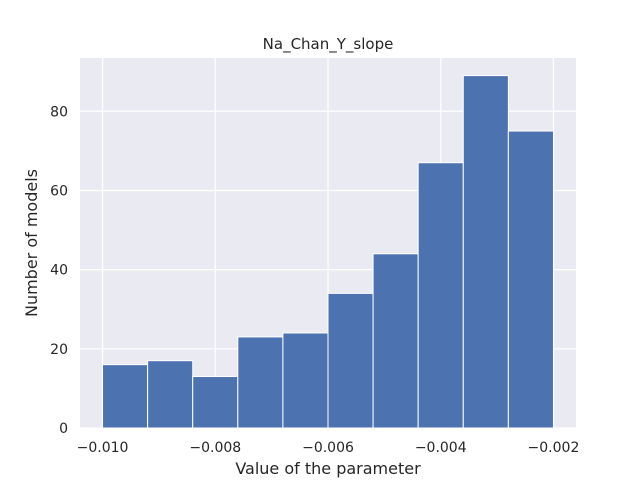  I want to click on x-tick-label: −0.002, so click(554, 448).